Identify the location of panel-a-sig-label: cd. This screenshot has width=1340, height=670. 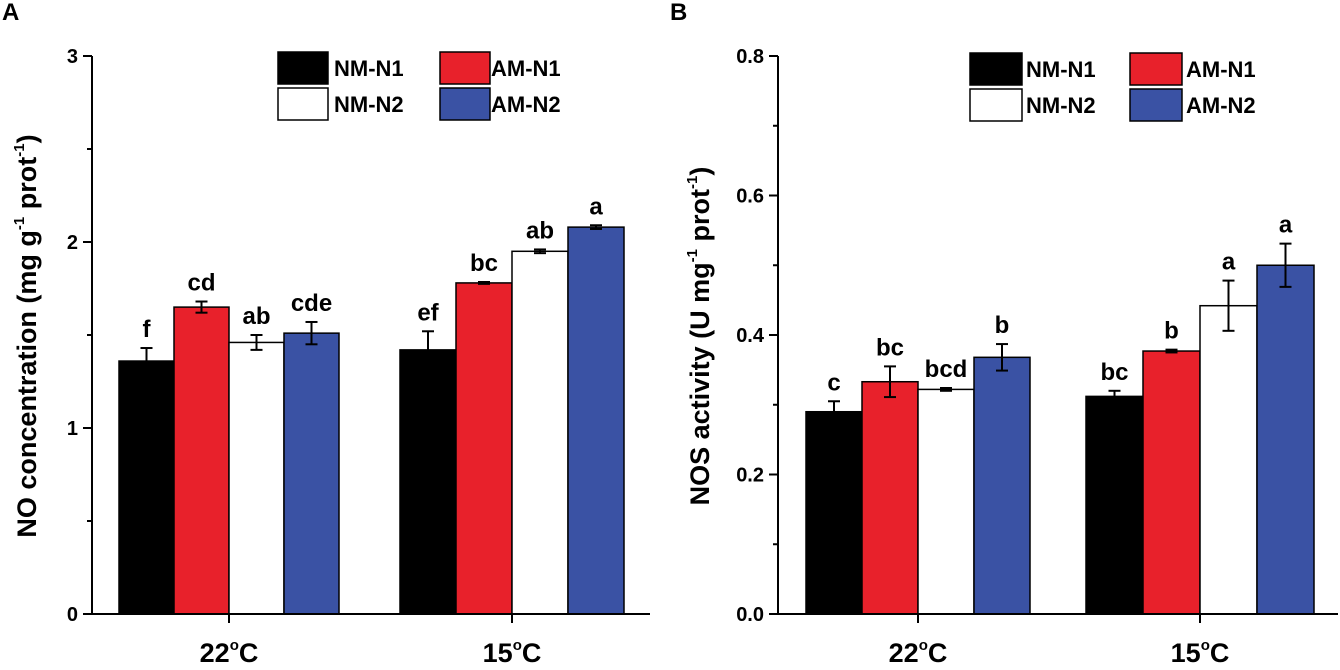
(201, 283).